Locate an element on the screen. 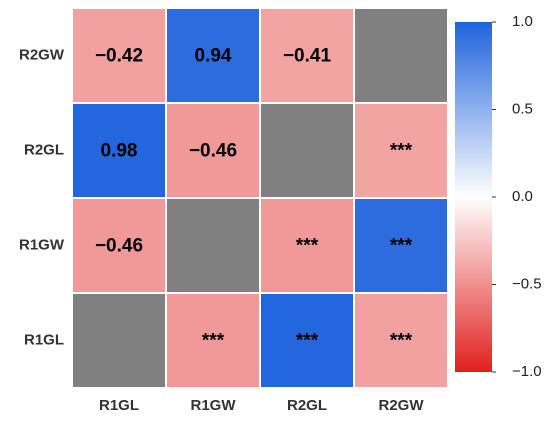  x-tick-label: R2GW is located at coordinates (402, 405).